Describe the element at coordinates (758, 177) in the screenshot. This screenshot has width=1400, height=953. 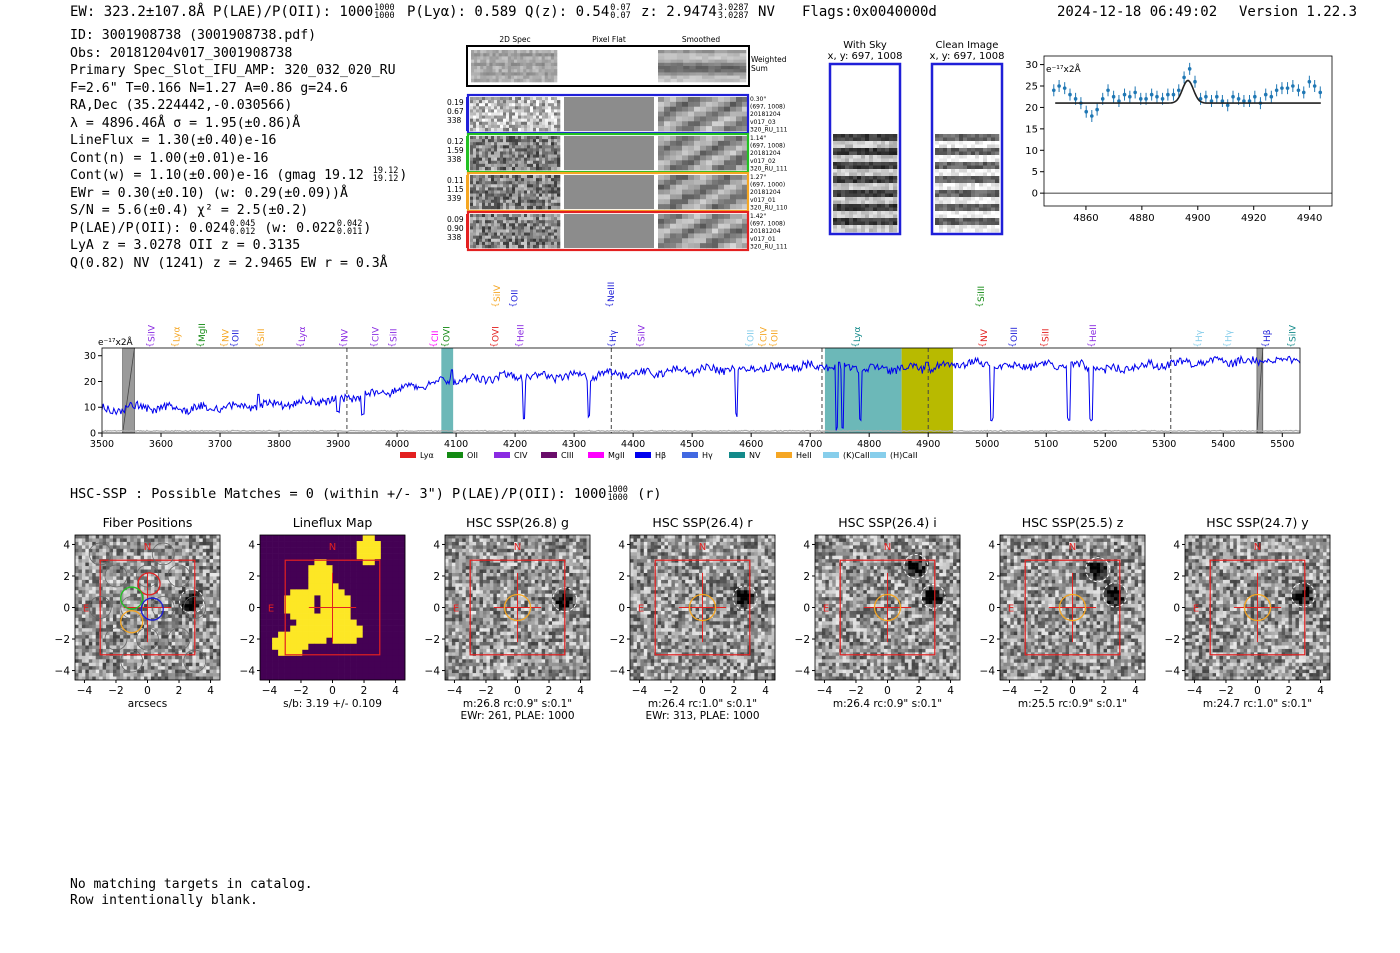
I see `cutout-row-info: 1.27"` at that location.